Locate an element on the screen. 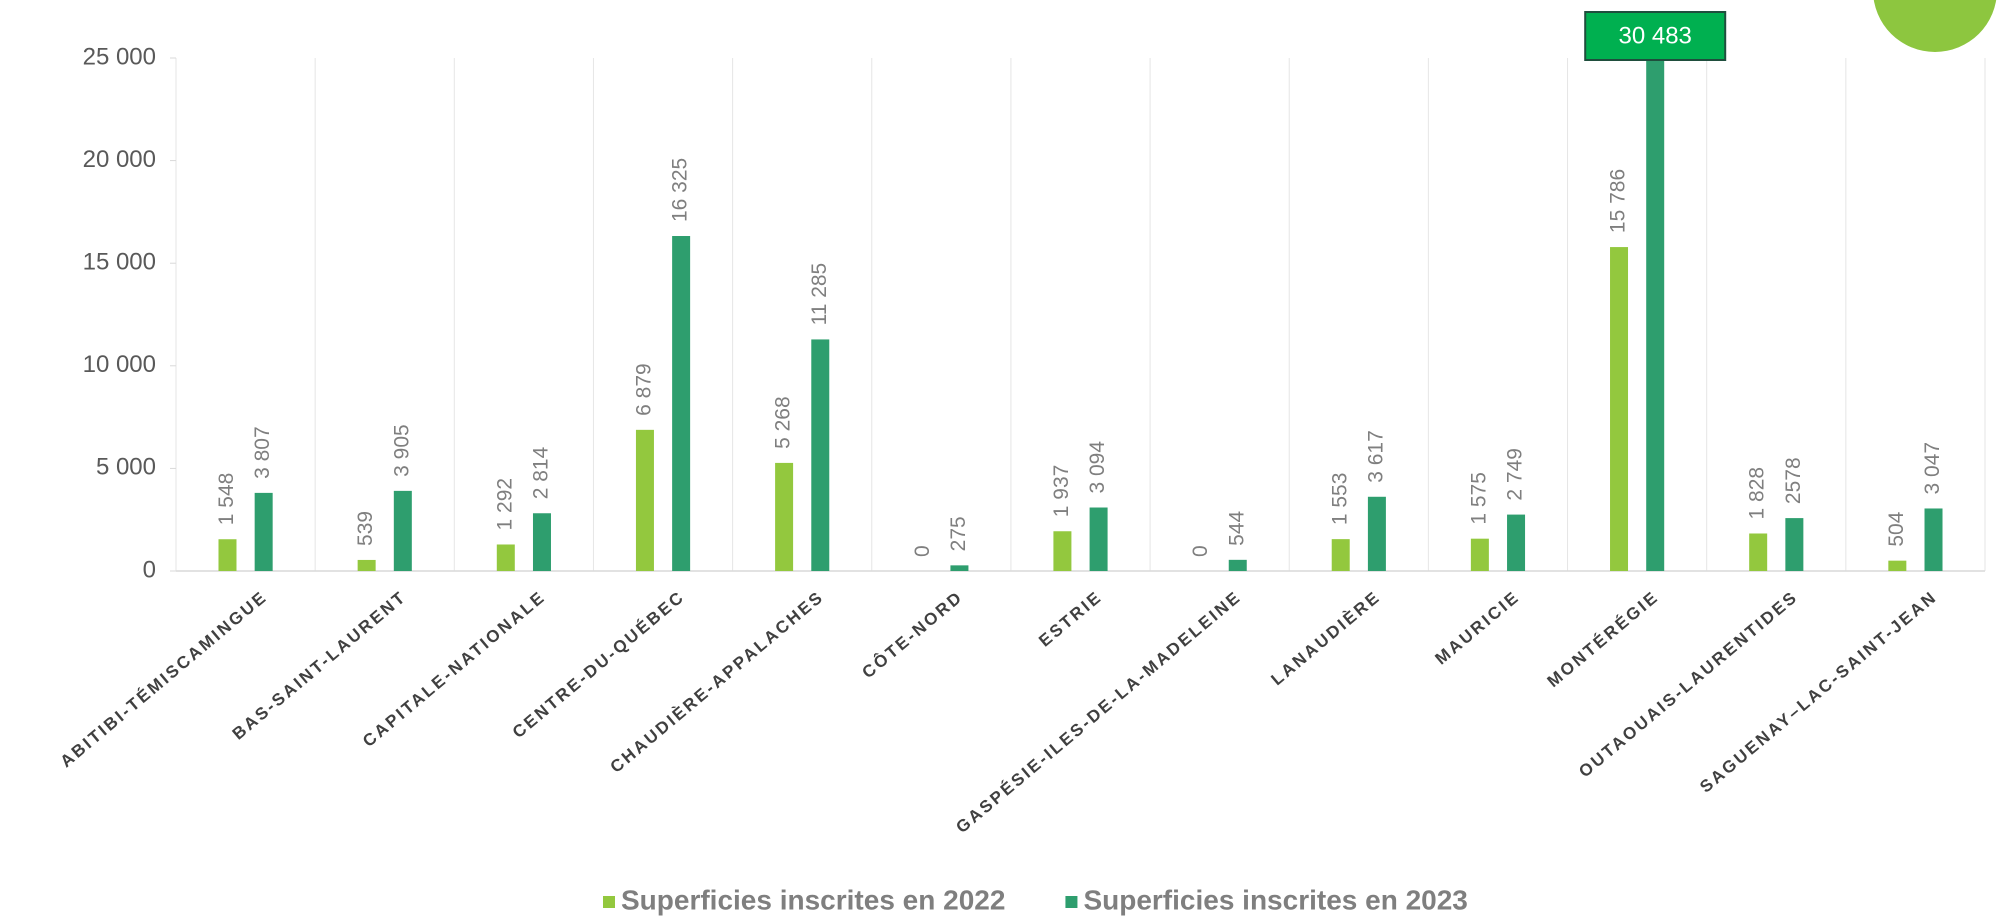 This screenshot has height=919, width=2012. value-label: 539 is located at coordinates (365, 528).